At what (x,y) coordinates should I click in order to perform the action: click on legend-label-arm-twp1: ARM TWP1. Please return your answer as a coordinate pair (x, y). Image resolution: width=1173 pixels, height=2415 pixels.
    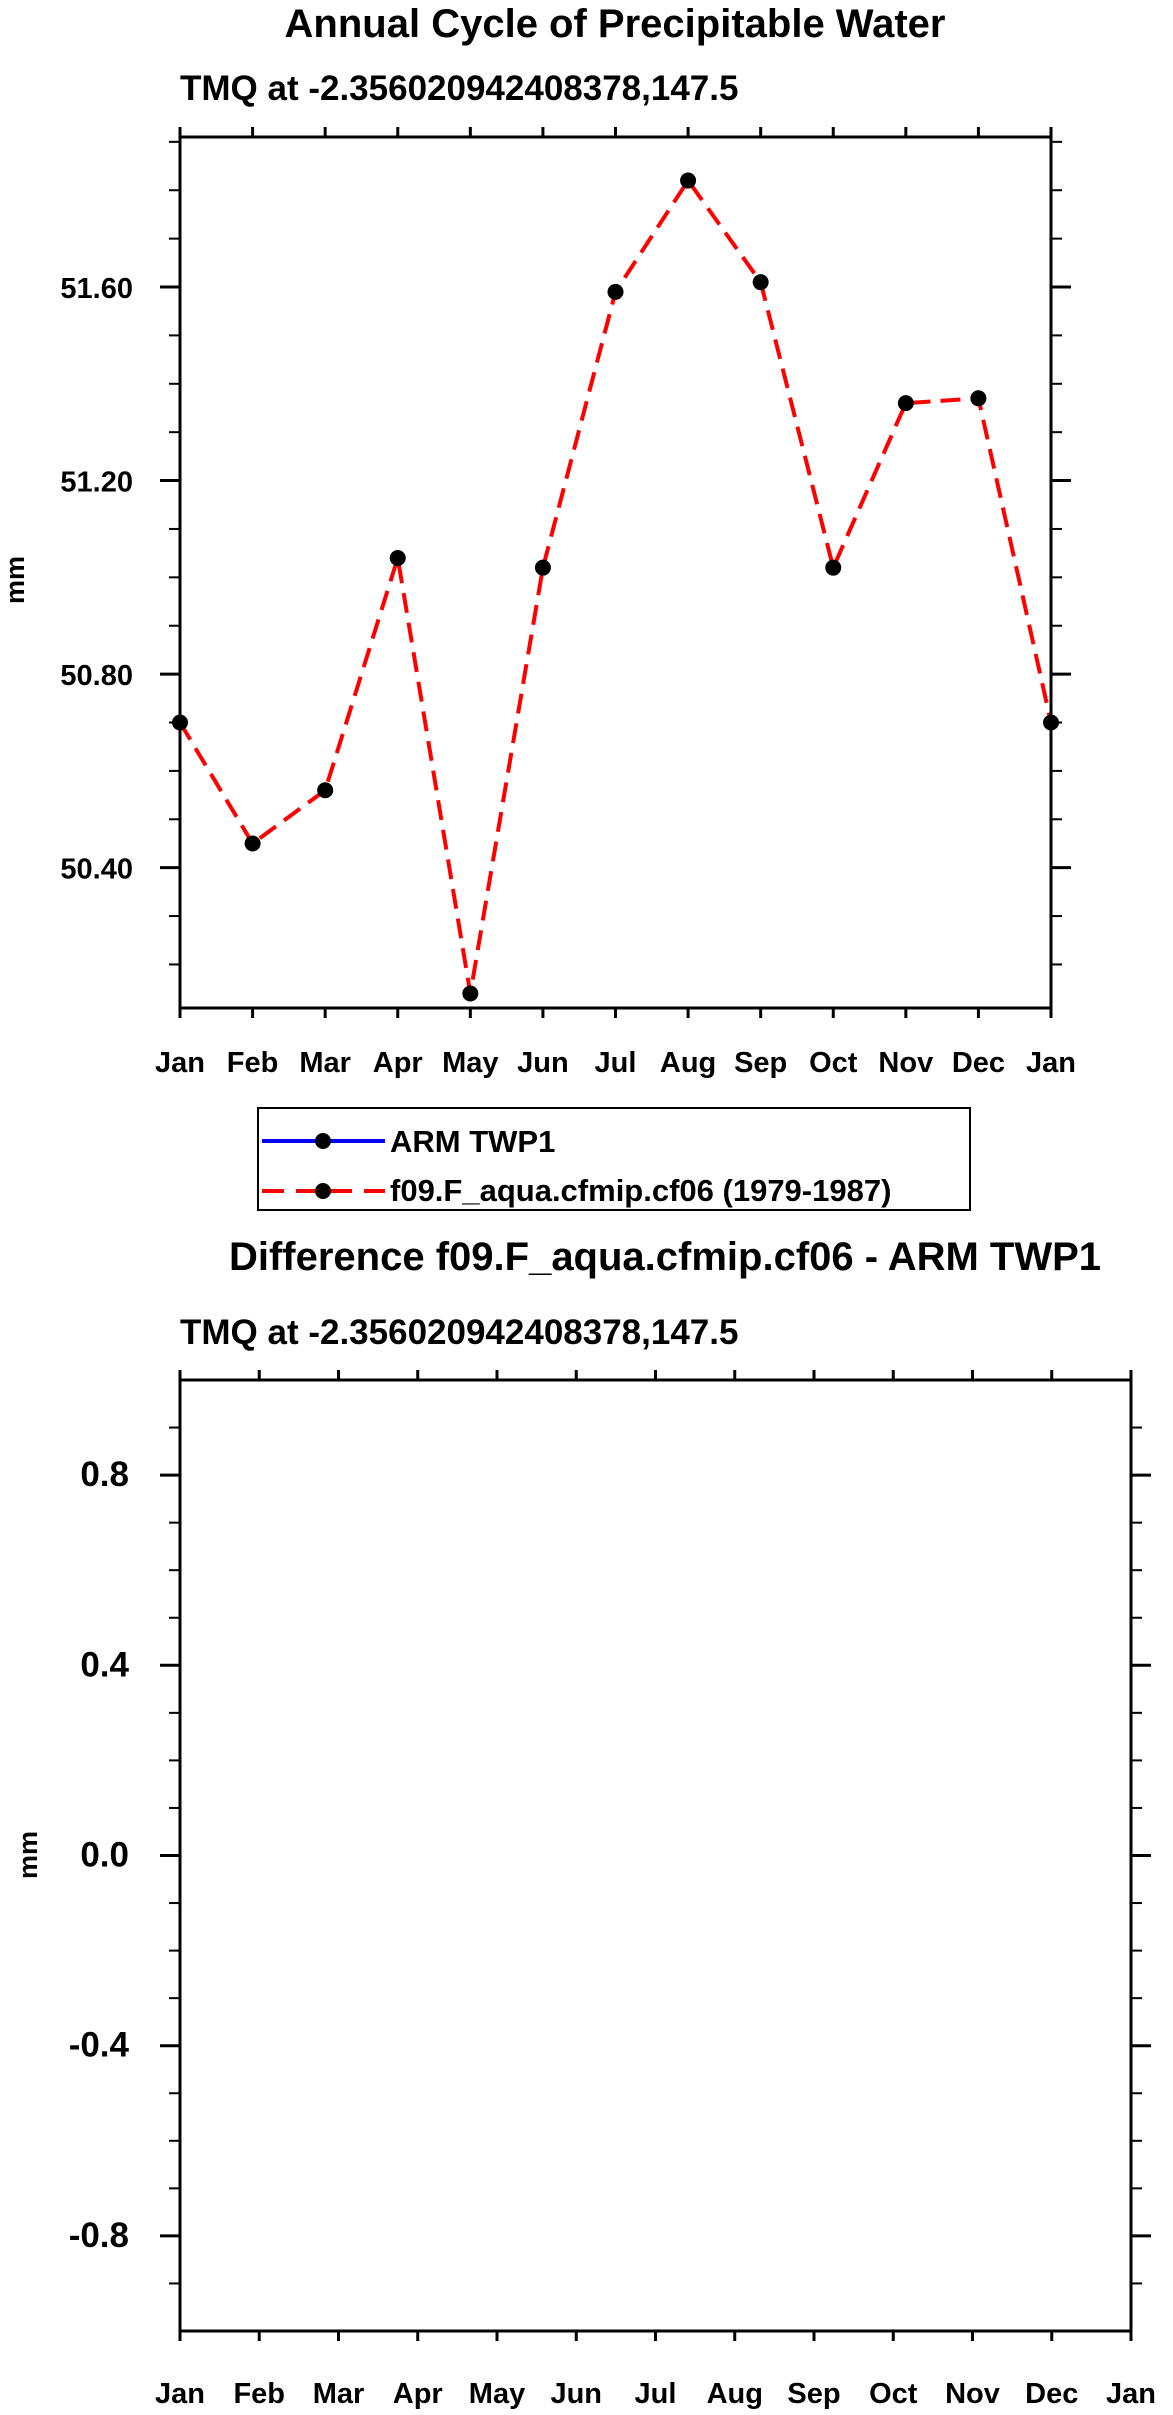
    Looking at the image, I should click on (472, 1141).